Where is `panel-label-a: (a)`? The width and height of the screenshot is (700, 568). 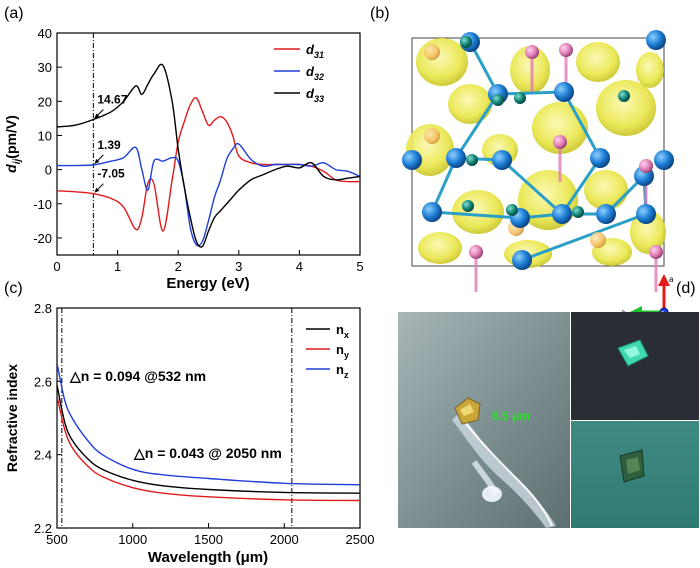
panel-label-a: (a) is located at coordinates (14, 13).